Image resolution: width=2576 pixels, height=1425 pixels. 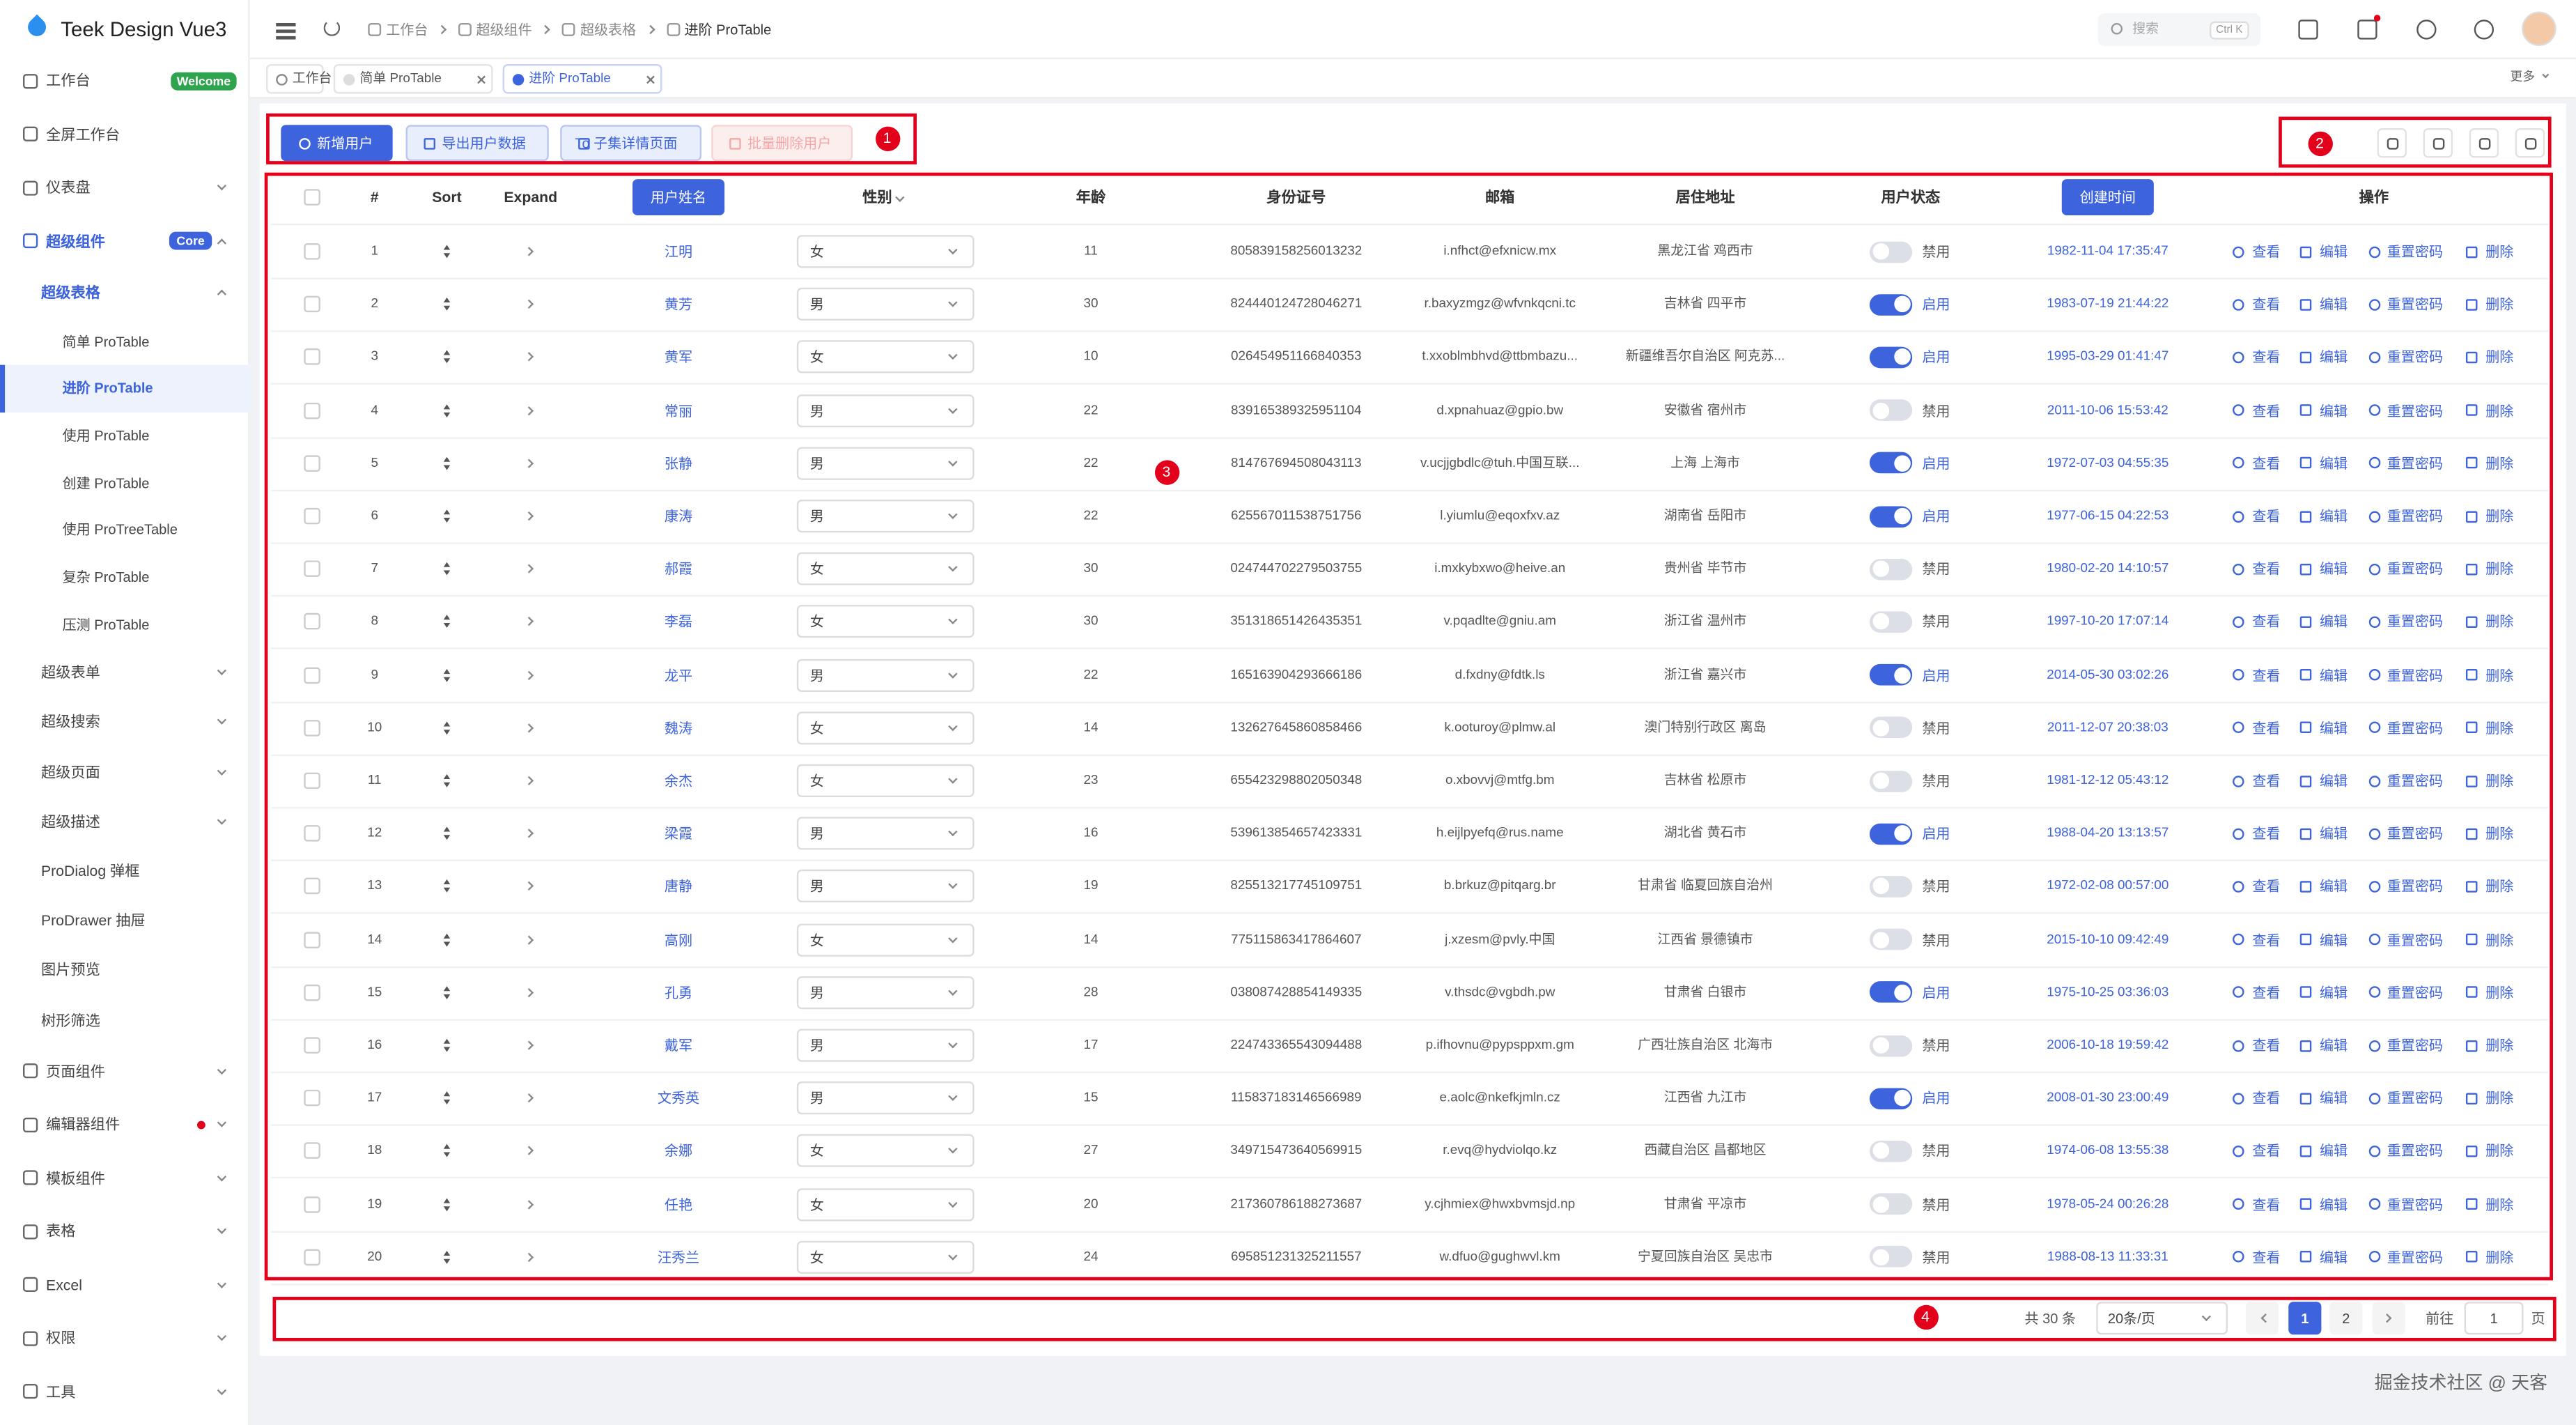 What do you see at coordinates (678, 886) in the screenshot?
I see `cell-name: 唐静` at bounding box center [678, 886].